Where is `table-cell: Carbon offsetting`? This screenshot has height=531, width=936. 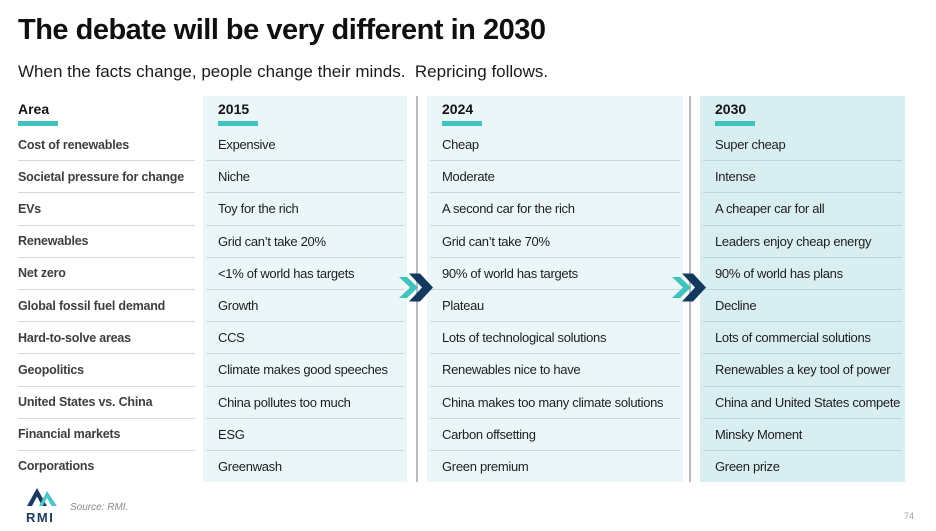 table-cell: Carbon offsetting is located at coordinates (555, 435).